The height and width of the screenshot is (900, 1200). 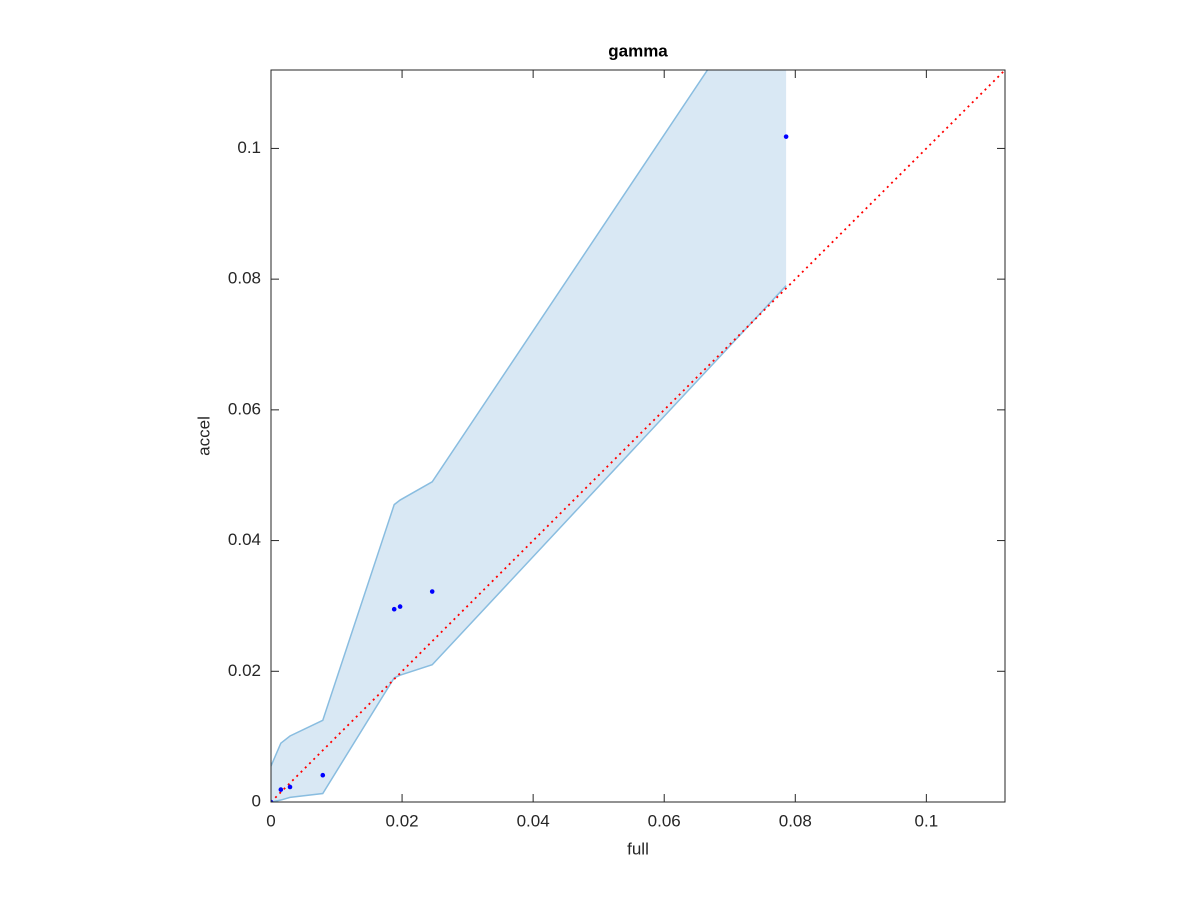 What do you see at coordinates (249, 147) in the screenshot?
I see `y-tick-label: 0.1` at bounding box center [249, 147].